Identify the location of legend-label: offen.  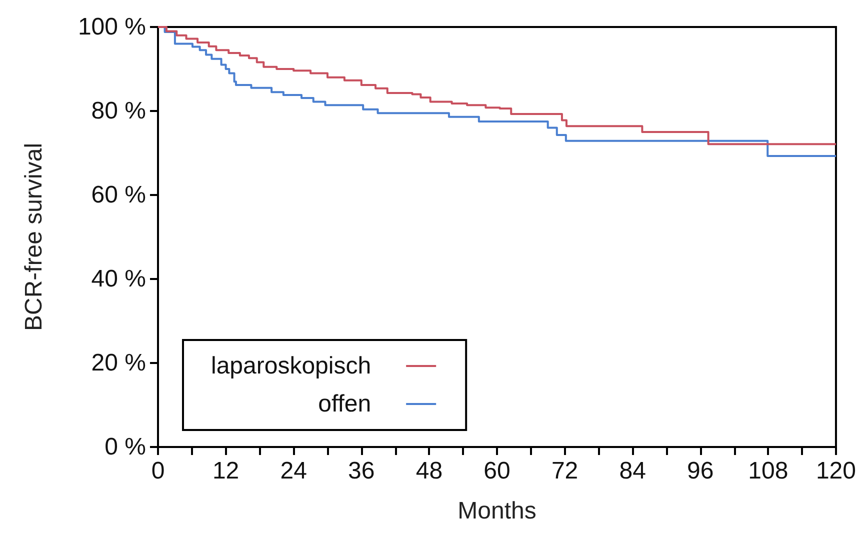
(345, 404).